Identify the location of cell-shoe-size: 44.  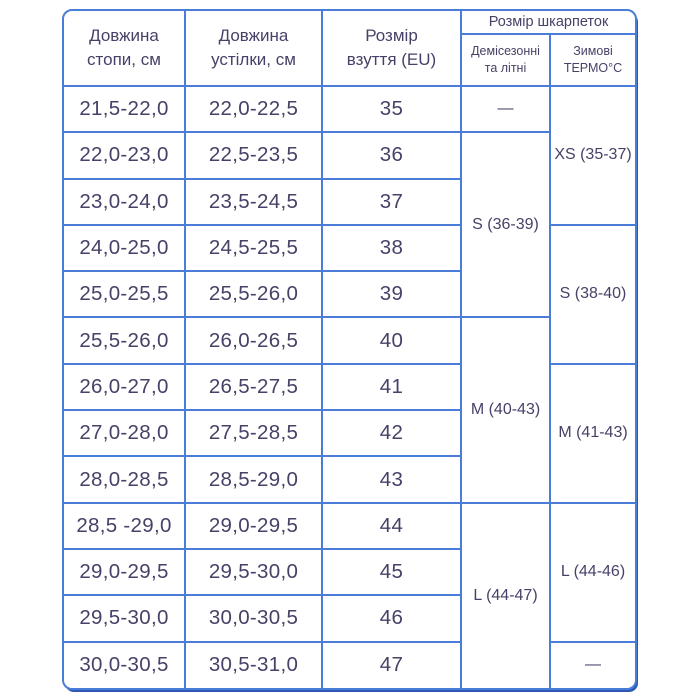
(391, 525).